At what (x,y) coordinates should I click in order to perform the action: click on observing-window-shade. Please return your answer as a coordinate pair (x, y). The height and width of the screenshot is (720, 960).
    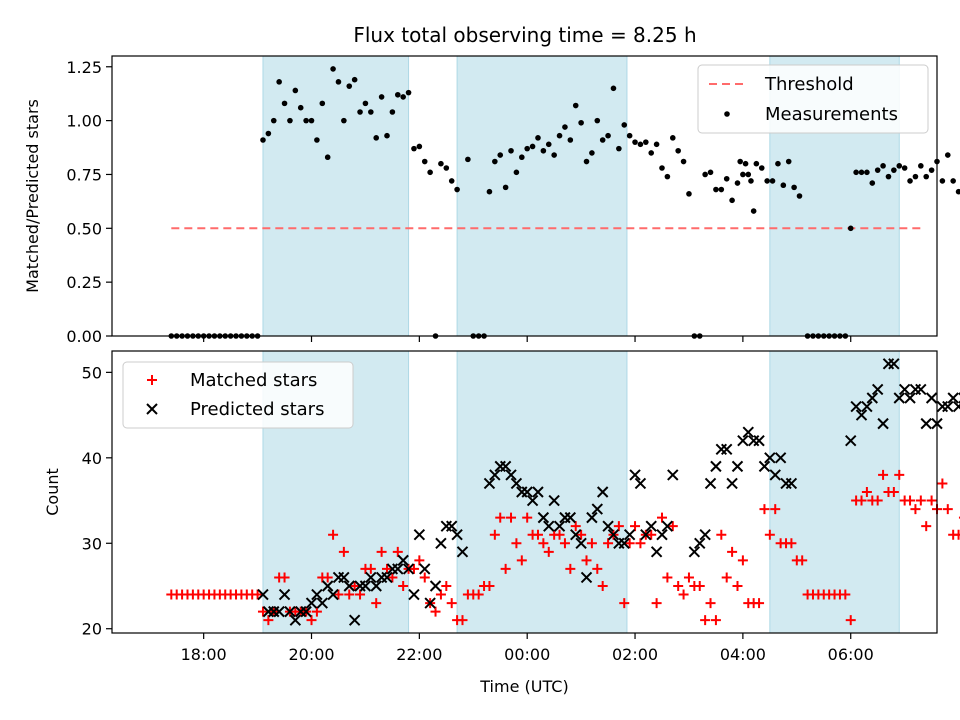
    Looking at the image, I should click on (834, 492).